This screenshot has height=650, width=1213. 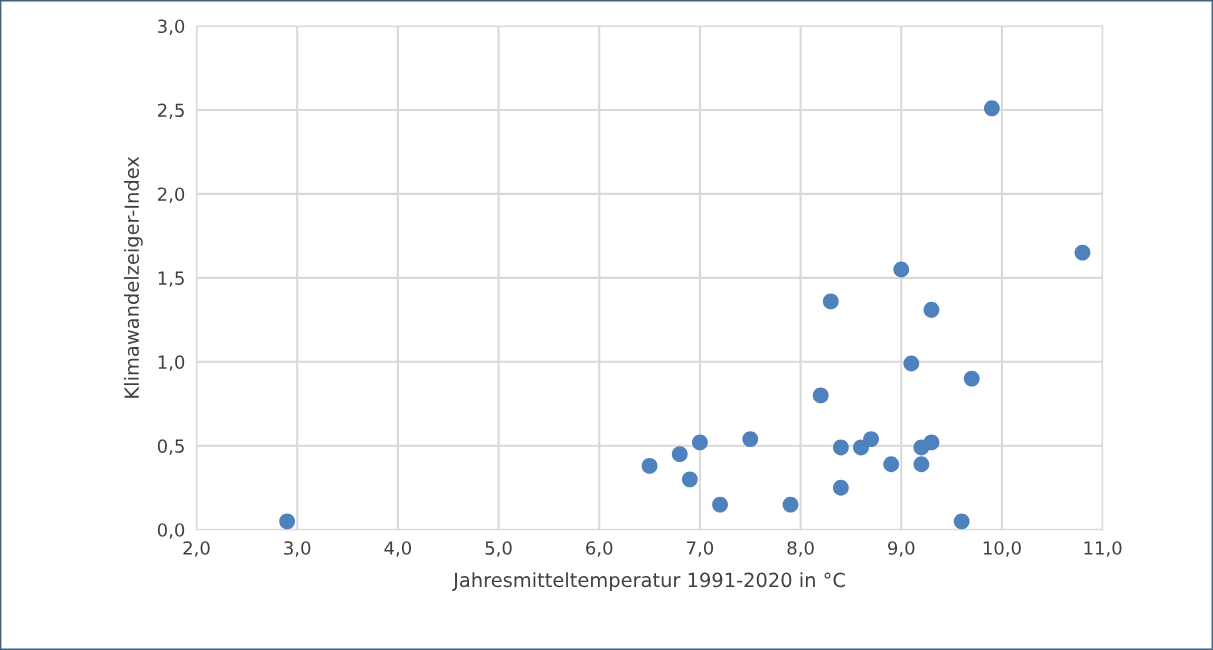 I want to click on x-tick-label: 11,0, so click(x=1103, y=549).